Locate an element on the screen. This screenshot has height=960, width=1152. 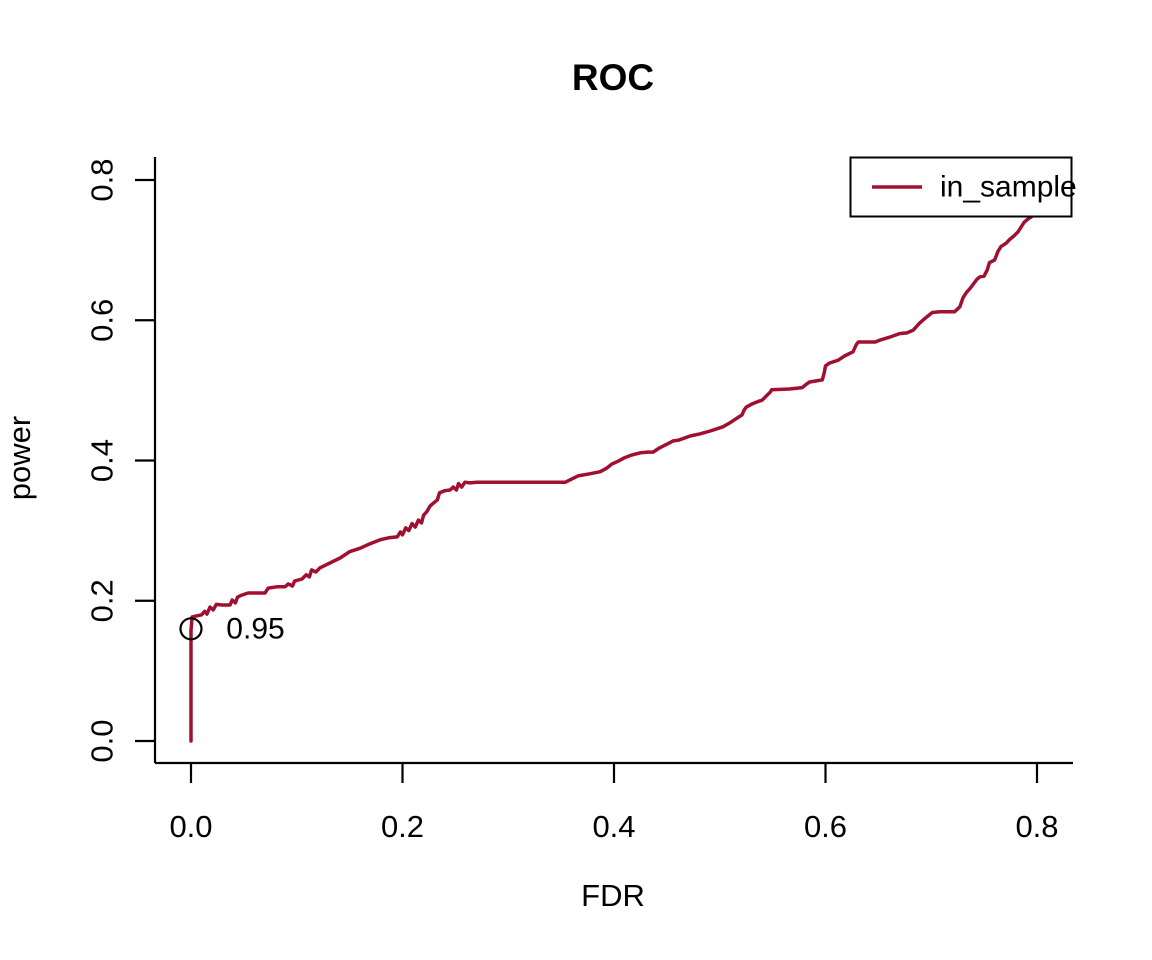
x-ticks: 0.0 0.2 0.4 0.6 0.8 is located at coordinates (614, 803).